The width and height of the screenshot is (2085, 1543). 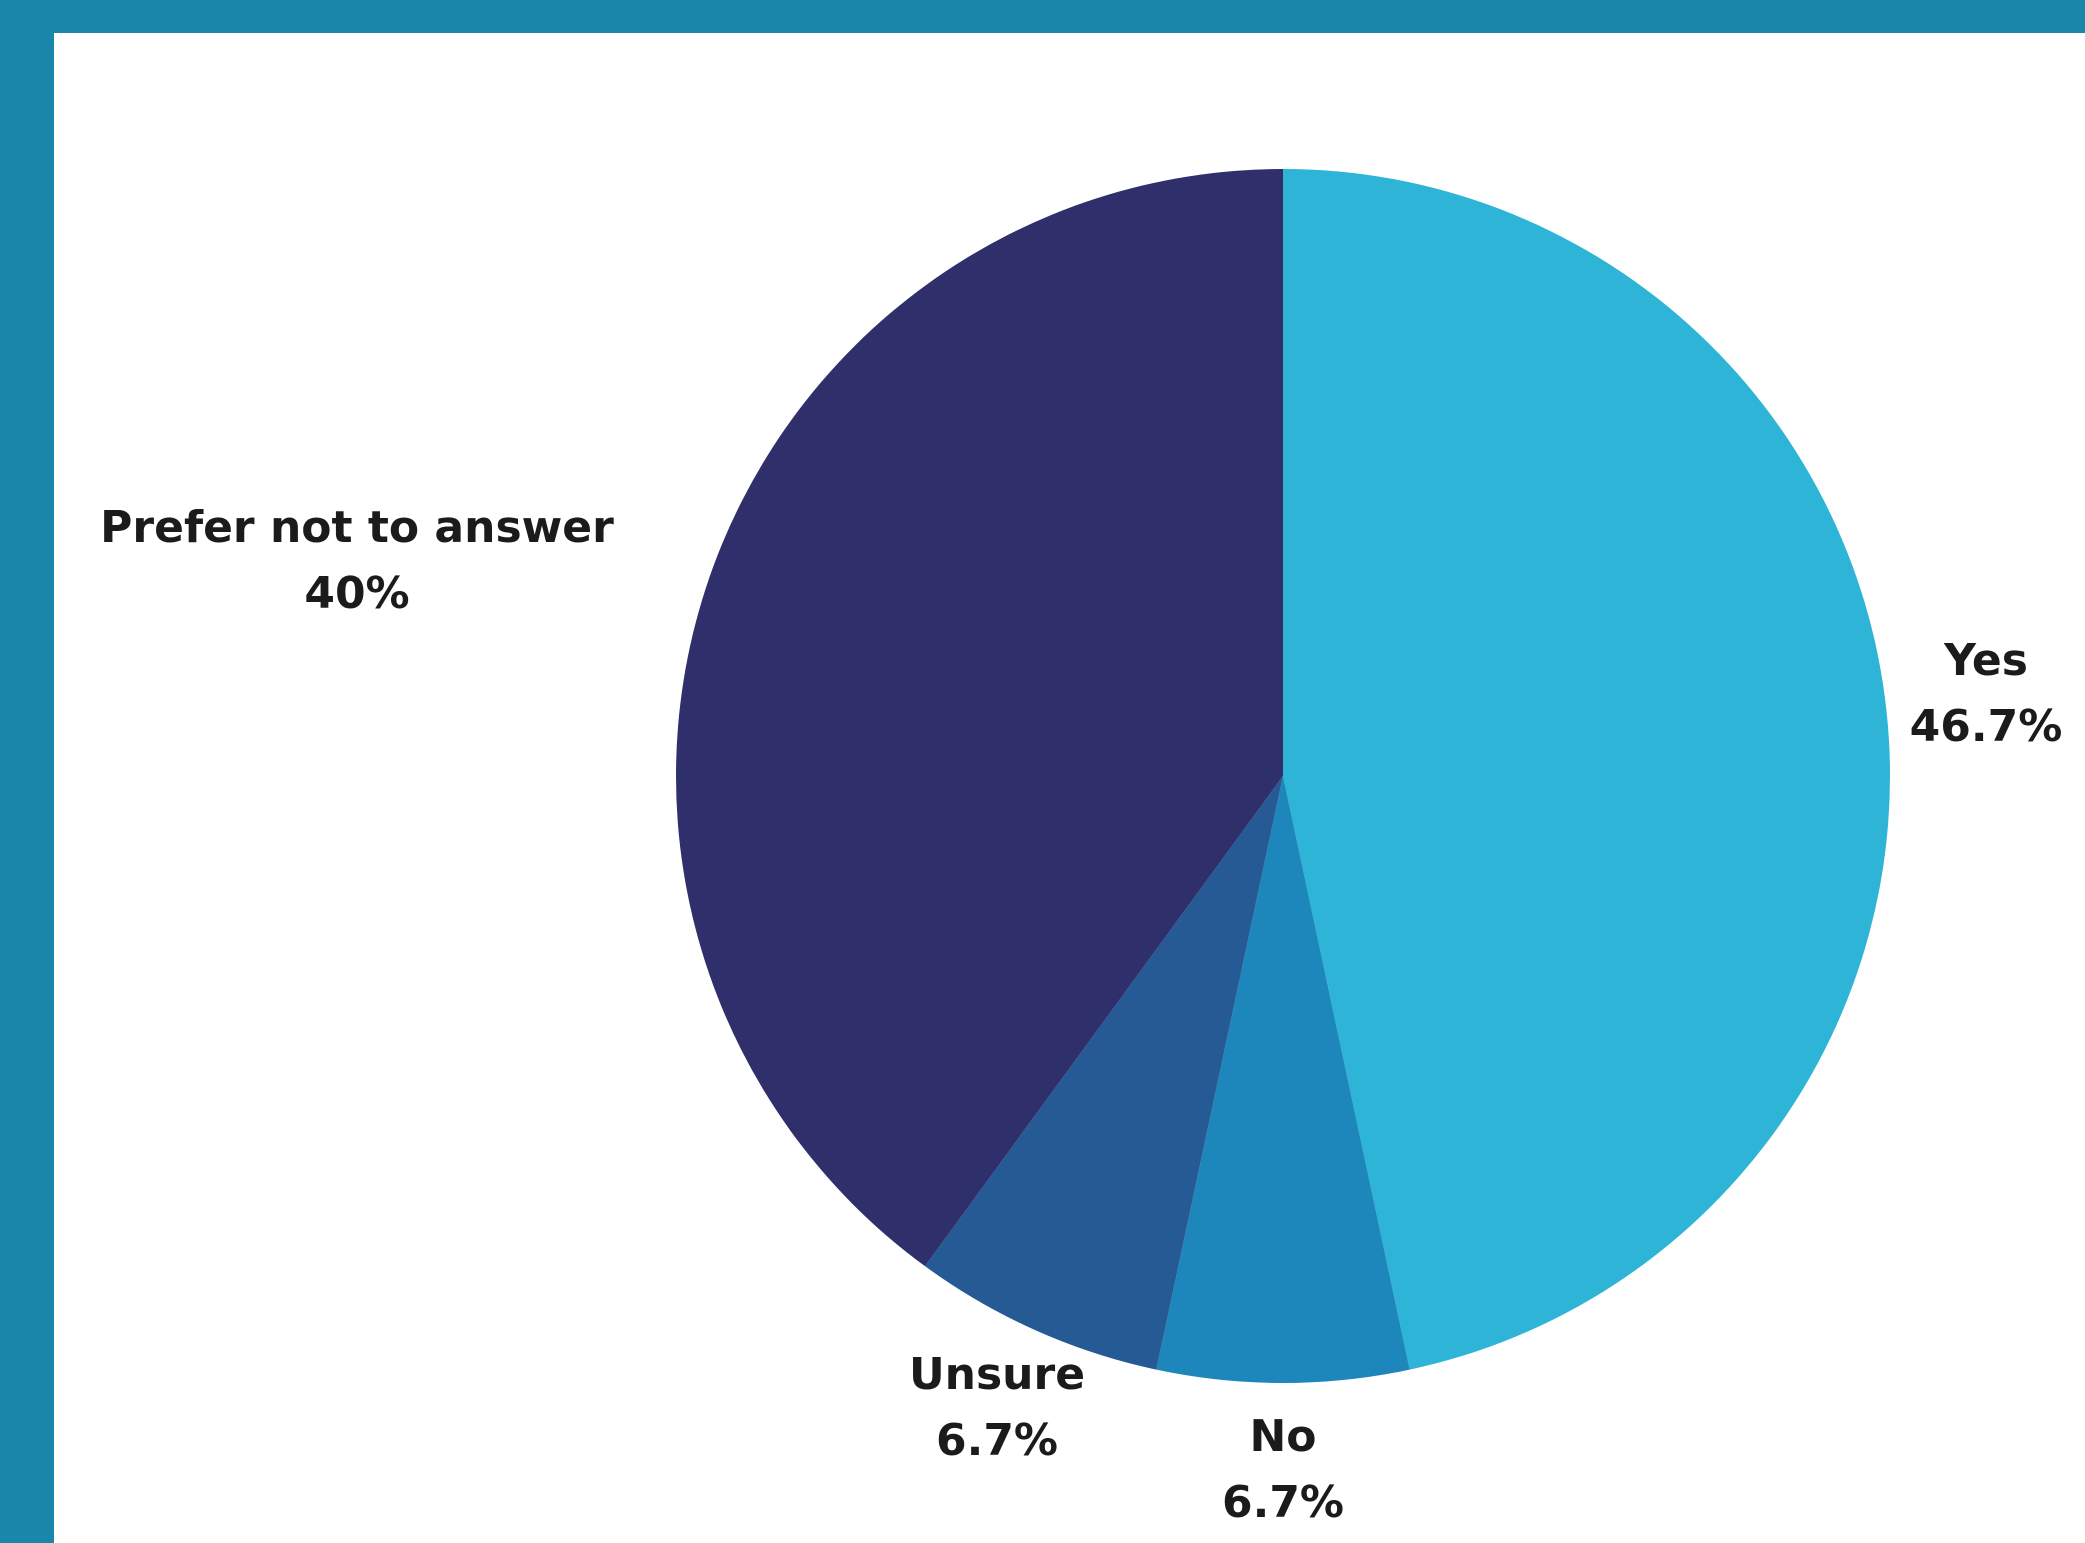 What do you see at coordinates (356, 593) in the screenshot?
I see `slice-value-prefer-not-to-answer: 40%` at bounding box center [356, 593].